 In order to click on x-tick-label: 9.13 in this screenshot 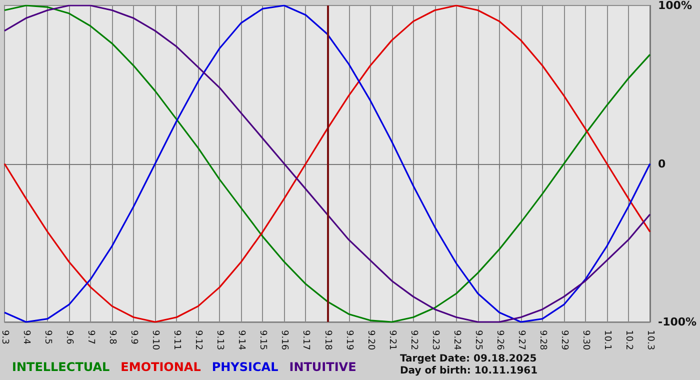, I will do `click(219, 340)`.